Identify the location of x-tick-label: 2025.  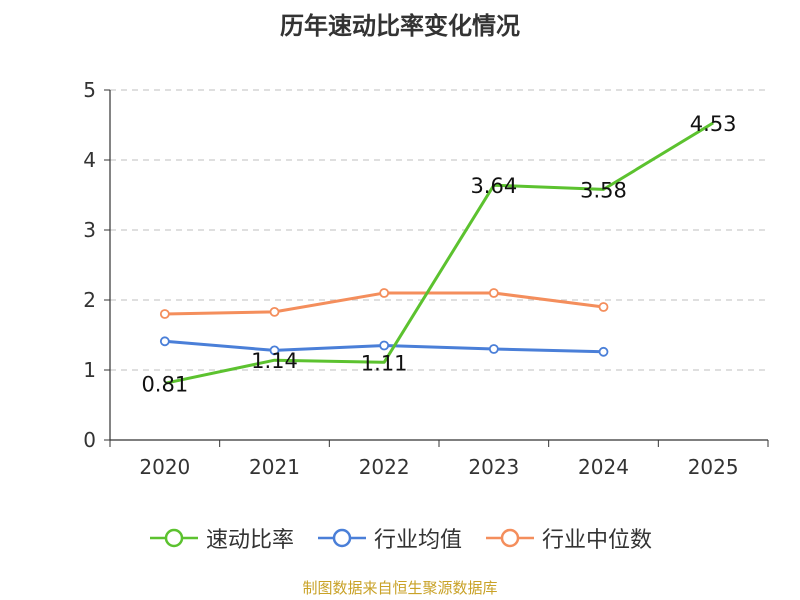
(713, 467).